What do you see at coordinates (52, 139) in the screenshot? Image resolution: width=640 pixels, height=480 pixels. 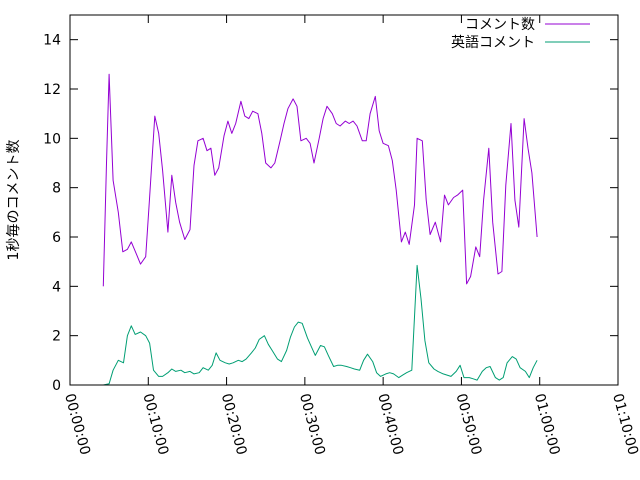 I see `y-tick-label: 10` at bounding box center [52, 139].